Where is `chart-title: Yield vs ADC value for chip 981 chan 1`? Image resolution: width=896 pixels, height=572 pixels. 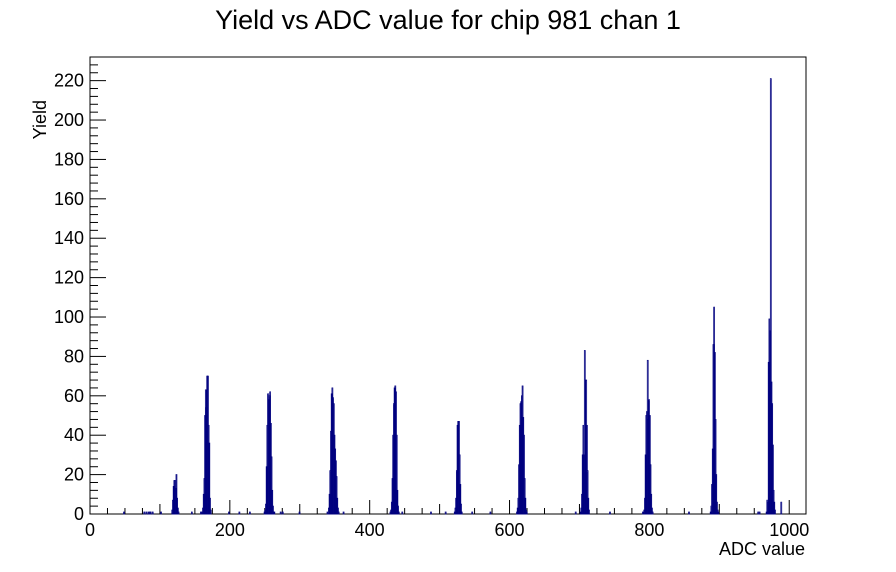 chart-title: Yield vs ADC value for chip 981 chan 1 is located at coordinates (448, 20).